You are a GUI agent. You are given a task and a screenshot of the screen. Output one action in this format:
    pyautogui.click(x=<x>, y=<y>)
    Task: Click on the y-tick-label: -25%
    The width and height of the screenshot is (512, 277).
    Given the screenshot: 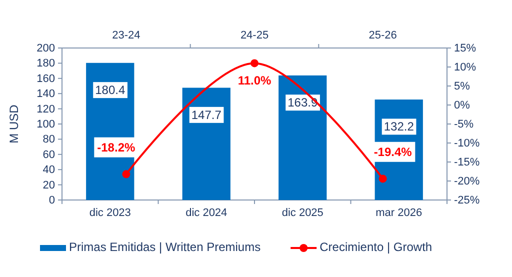 What is the action you would take?
    pyautogui.click(x=467, y=200)
    